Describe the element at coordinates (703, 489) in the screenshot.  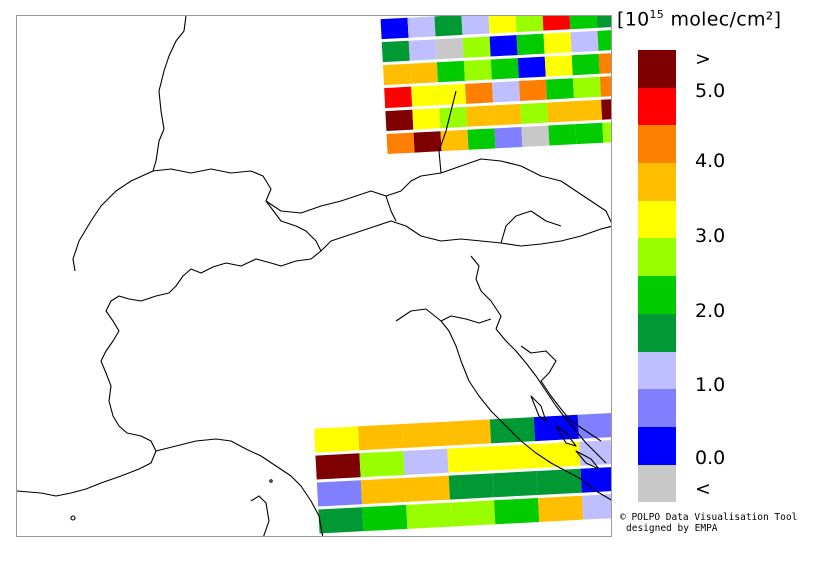
I see `legend-label: <` at that location.